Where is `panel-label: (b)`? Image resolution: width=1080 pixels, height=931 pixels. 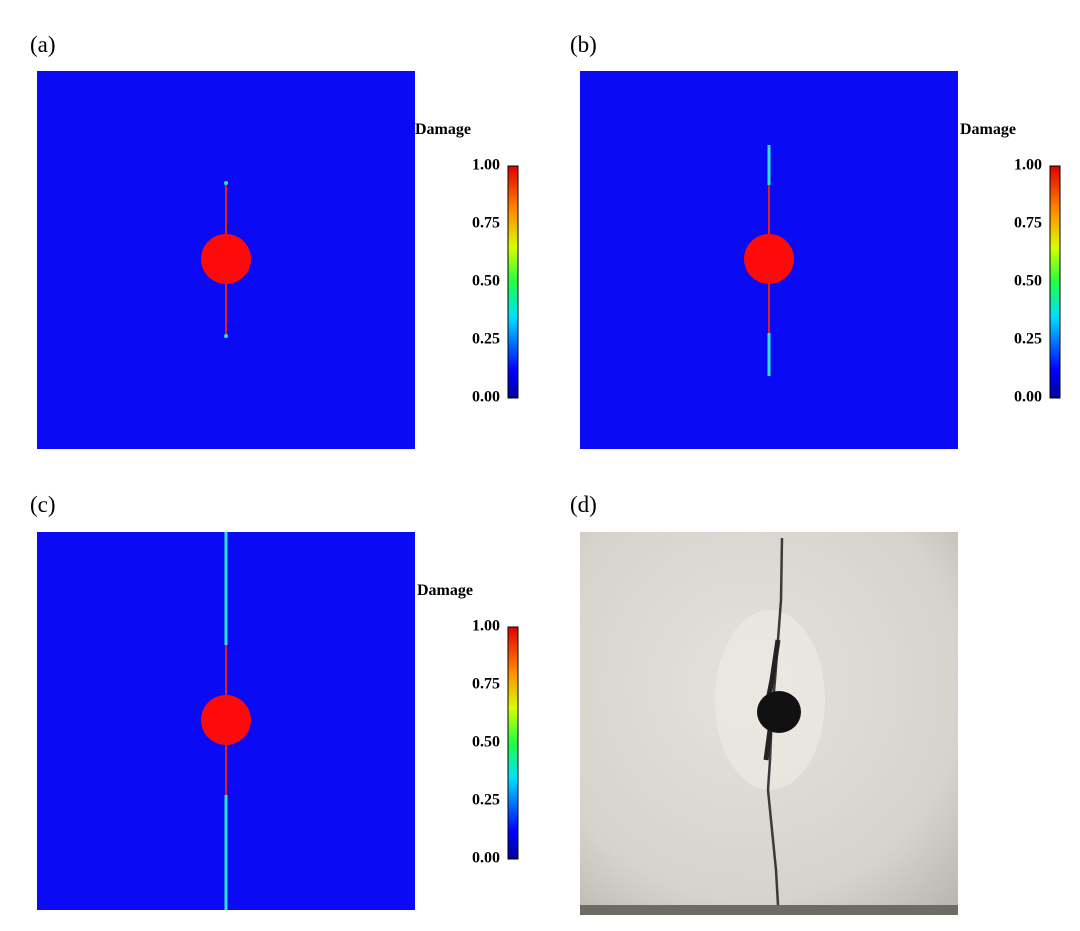
panel-label: (b) is located at coordinates (583, 44).